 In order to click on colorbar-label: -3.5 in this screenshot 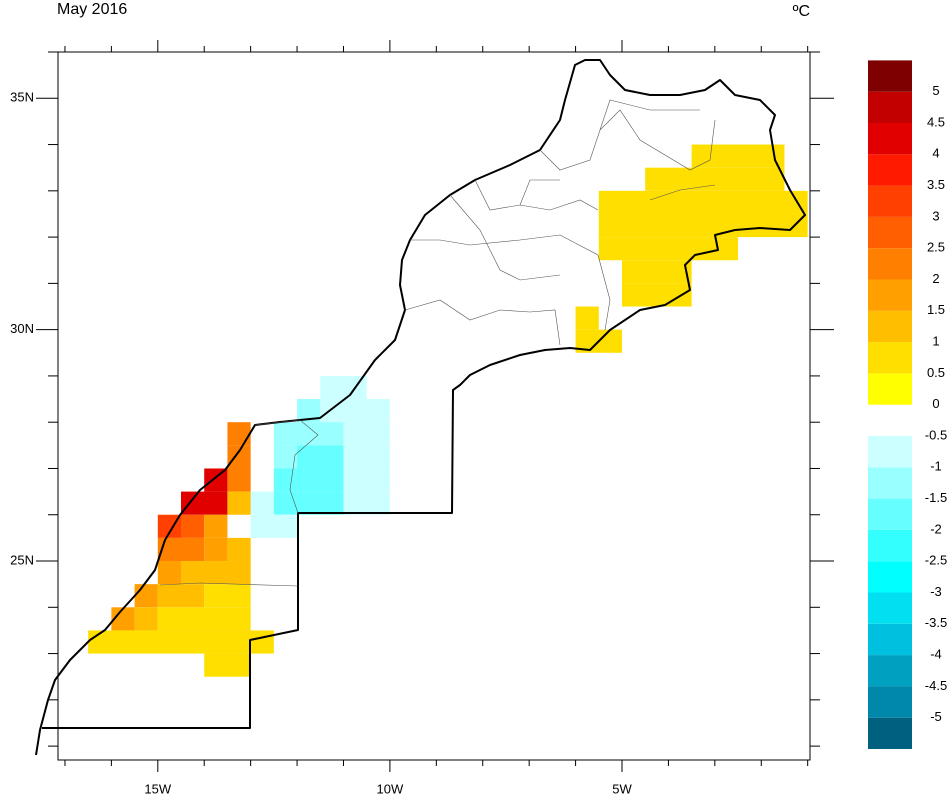, I will do `click(936, 622)`.